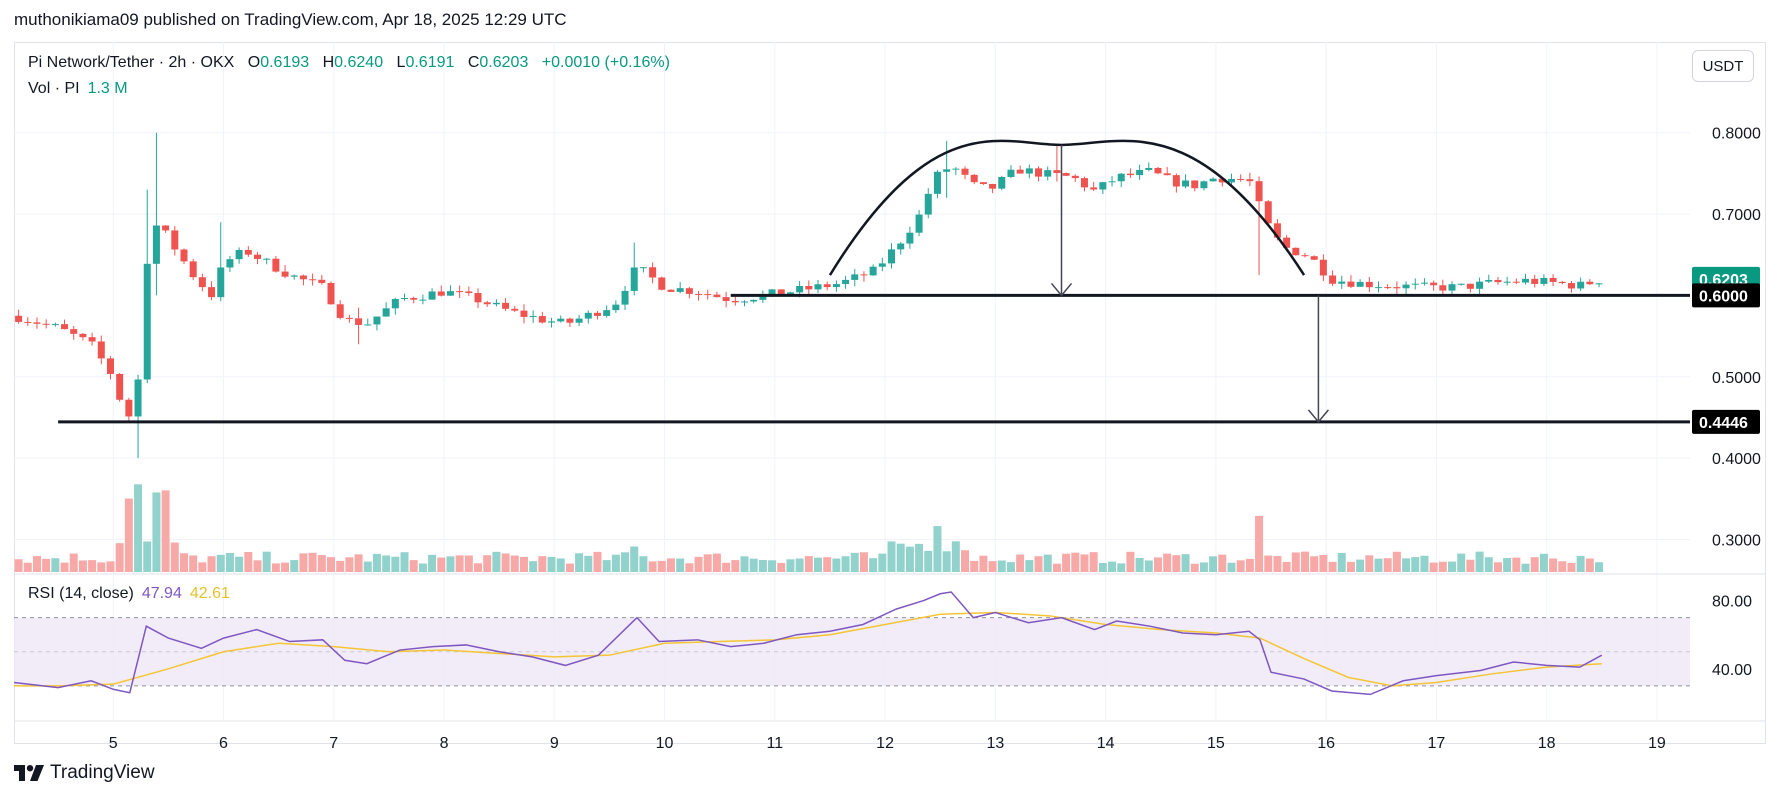 The height and width of the screenshot is (799, 1781). Describe the element at coordinates (1736, 540) in the screenshot. I see `price-tick-label: 0.3000` at that location.